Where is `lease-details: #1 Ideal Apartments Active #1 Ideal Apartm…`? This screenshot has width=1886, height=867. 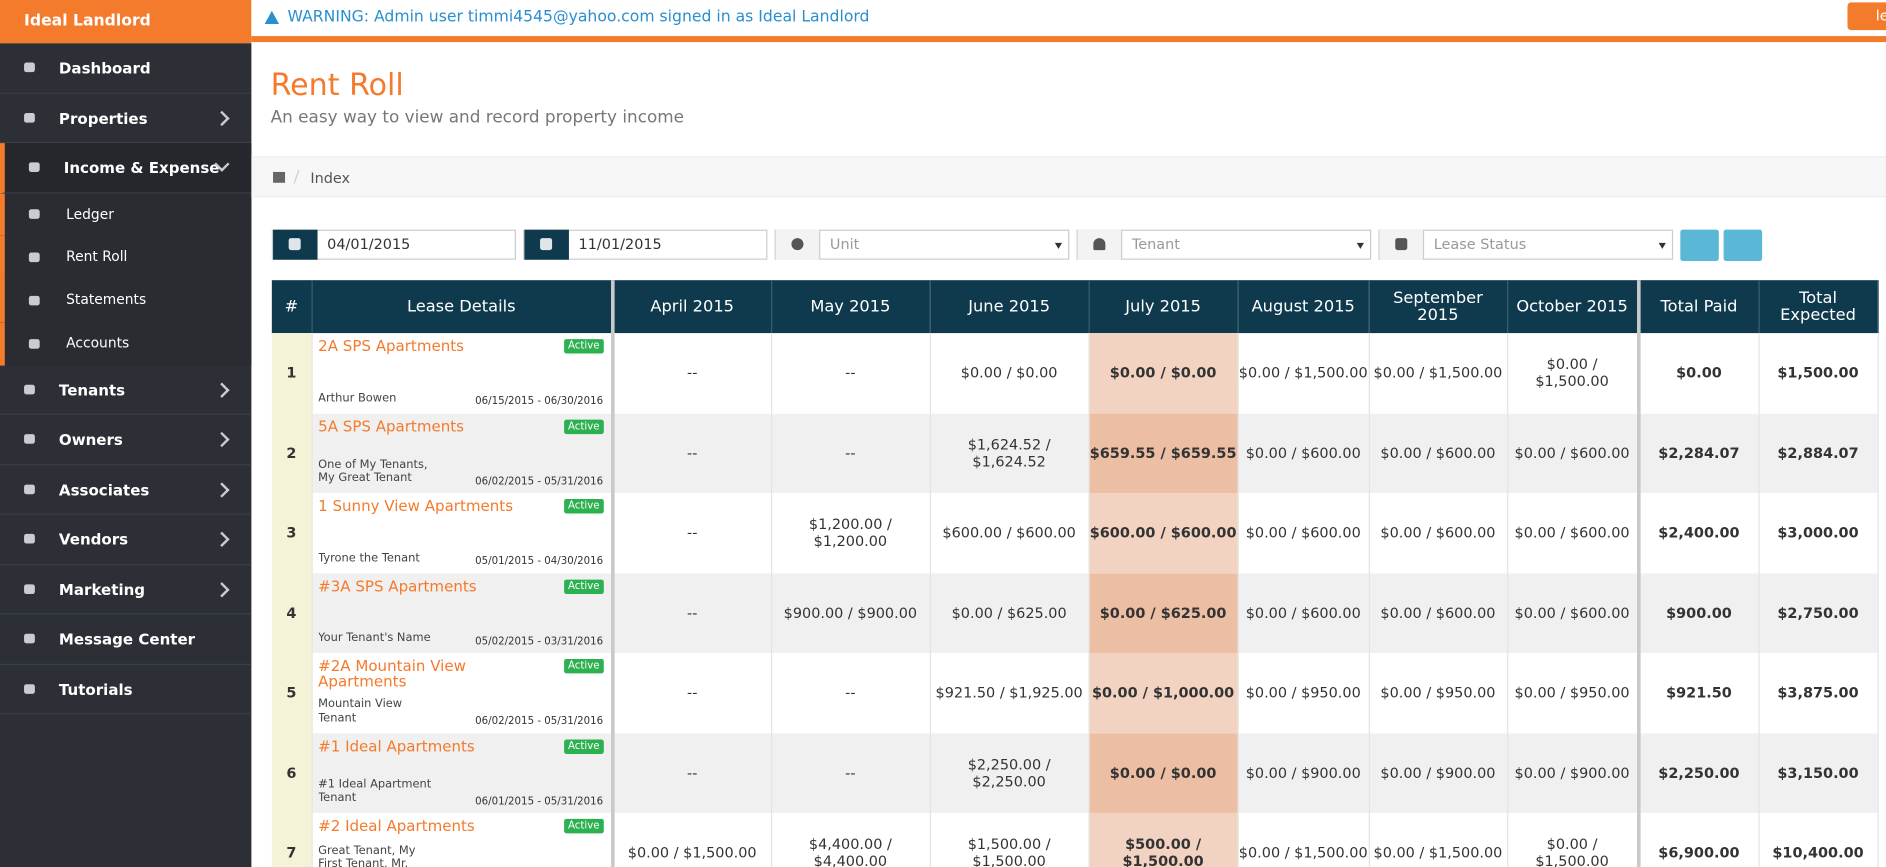
lease-details: #1 Ideal Apartments Active #1 Ideal Apartm… is located at coordinates (461, 772).